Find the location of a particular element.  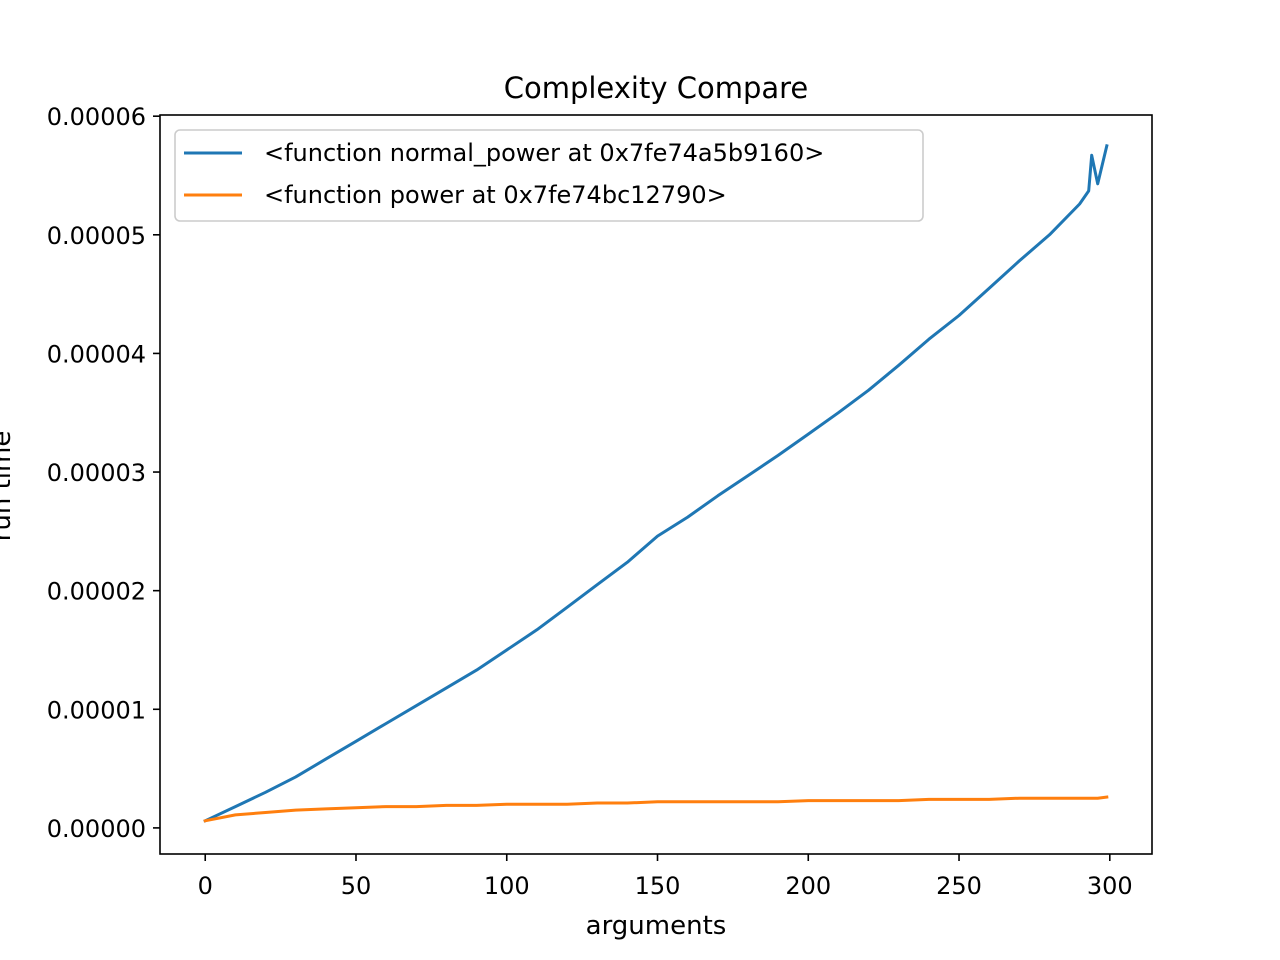

y-tick-label: 0.00002 is located at coordinates (96, 592).